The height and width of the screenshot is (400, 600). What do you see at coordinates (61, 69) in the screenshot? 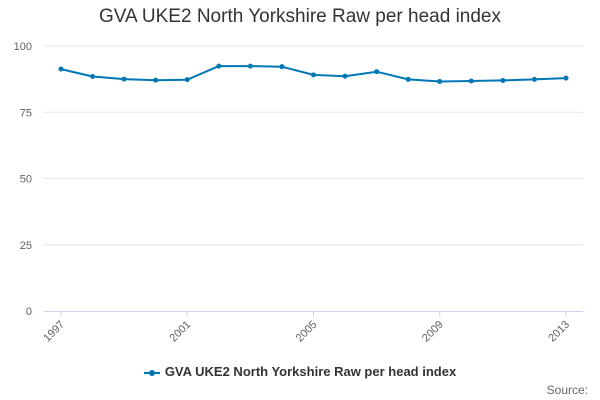
I see `data-point-1997` at bounding box center [61, 69].